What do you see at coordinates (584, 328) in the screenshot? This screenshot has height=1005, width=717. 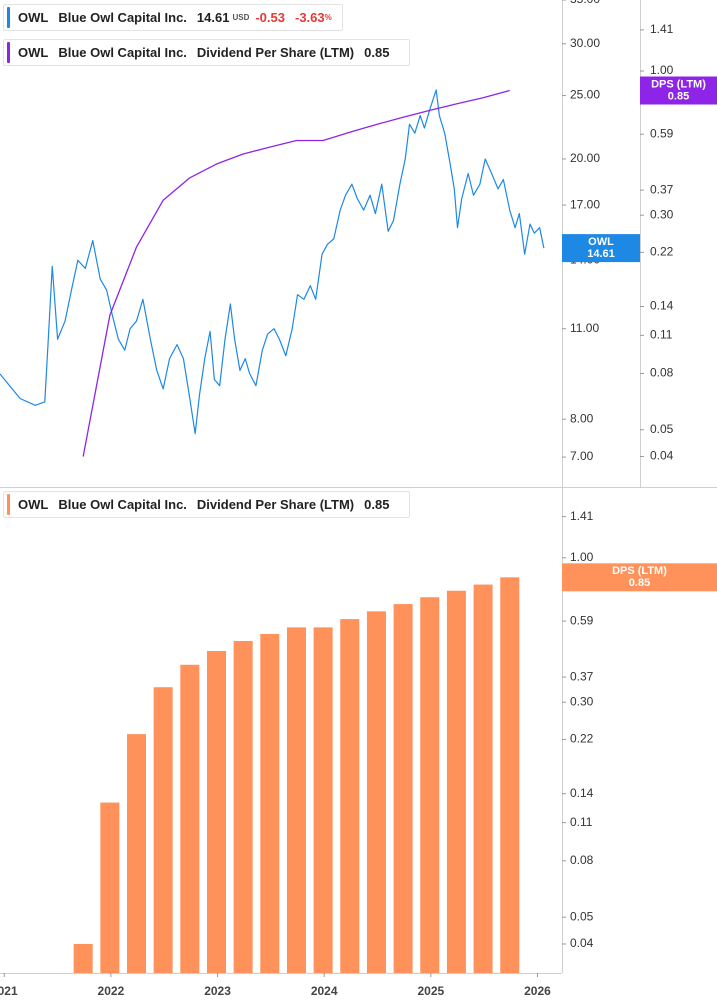 I see `y-tick-label: 11.00` at bounding box center [584, 328].